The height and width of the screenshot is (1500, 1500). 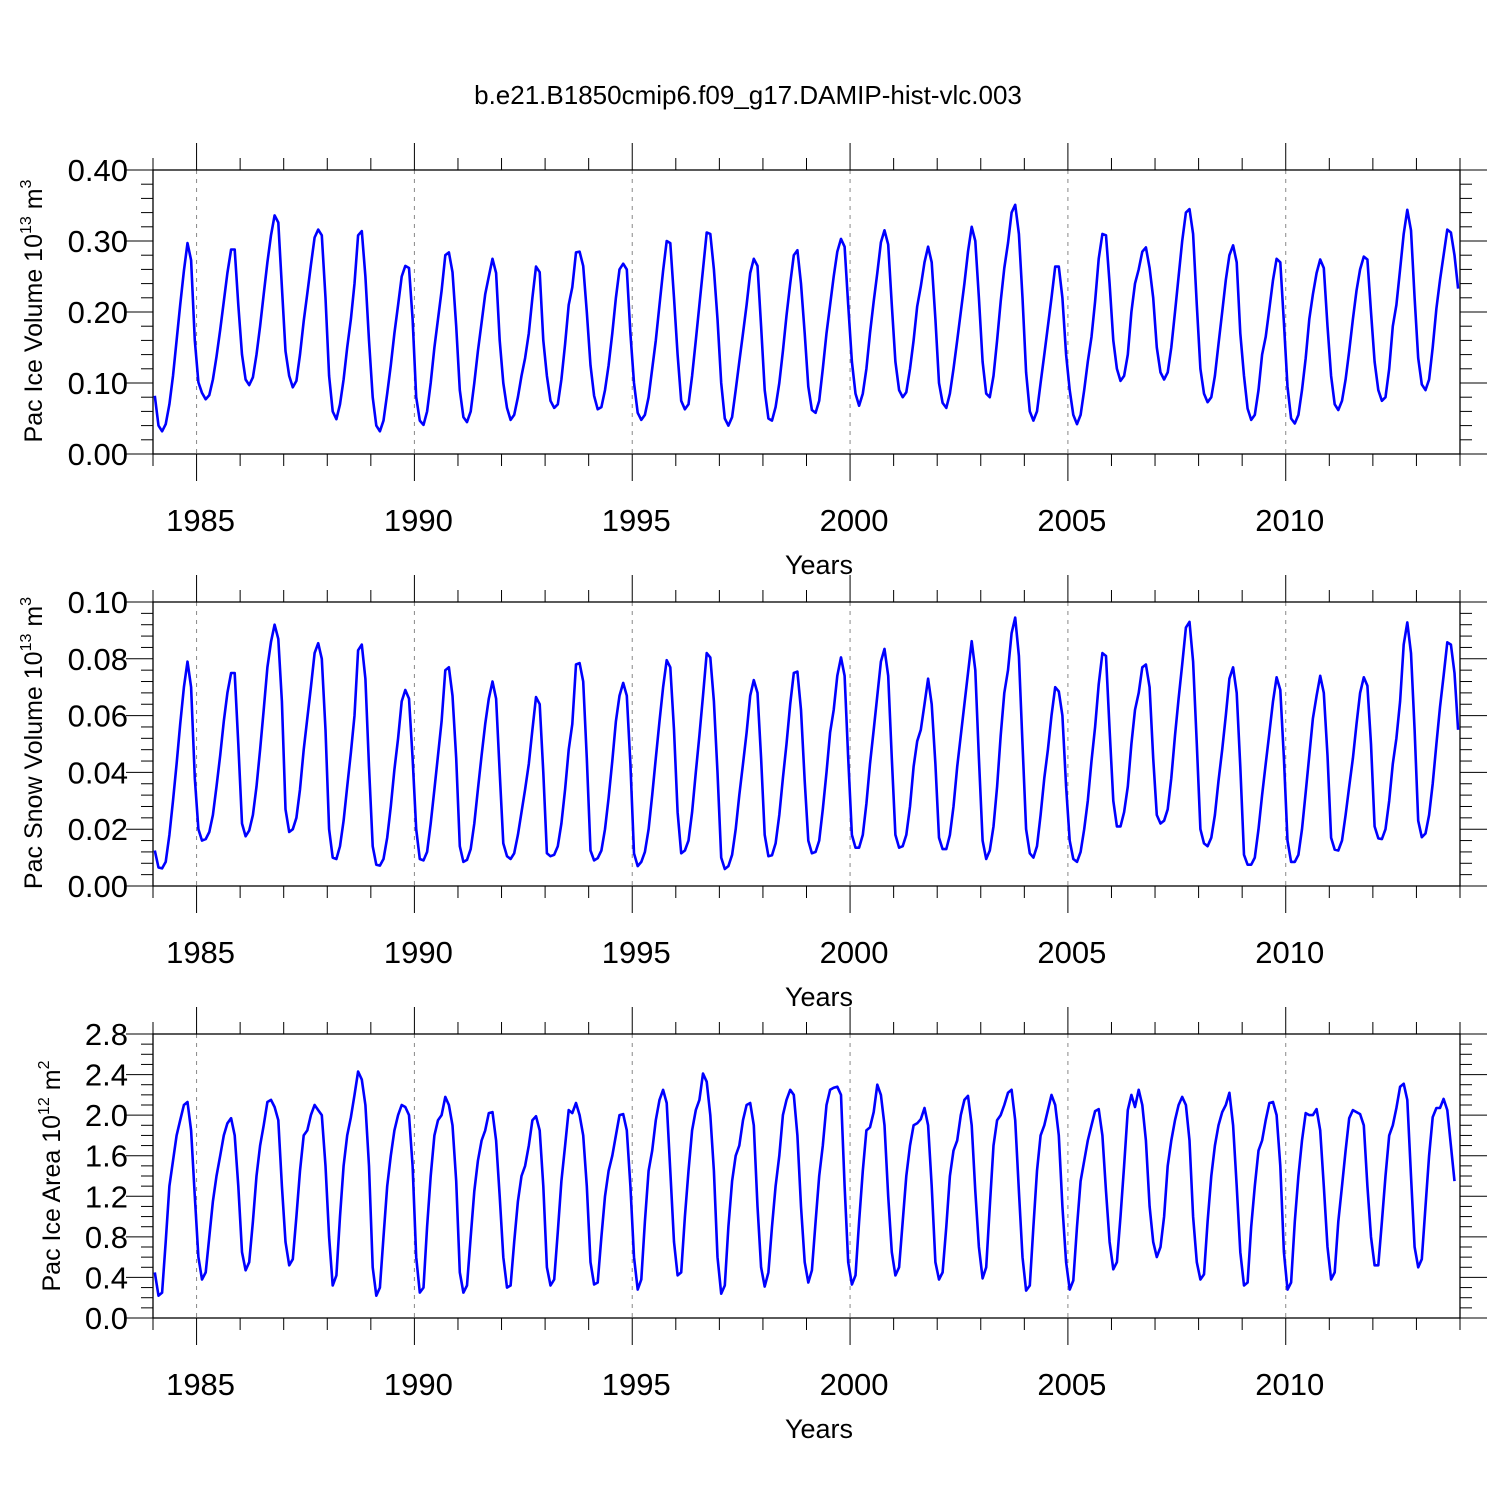 What do you see at coordinates (819, 1429) in the screenshot?
I see `xlabel-ice-area: Years` at bounding box center [819, 1429].